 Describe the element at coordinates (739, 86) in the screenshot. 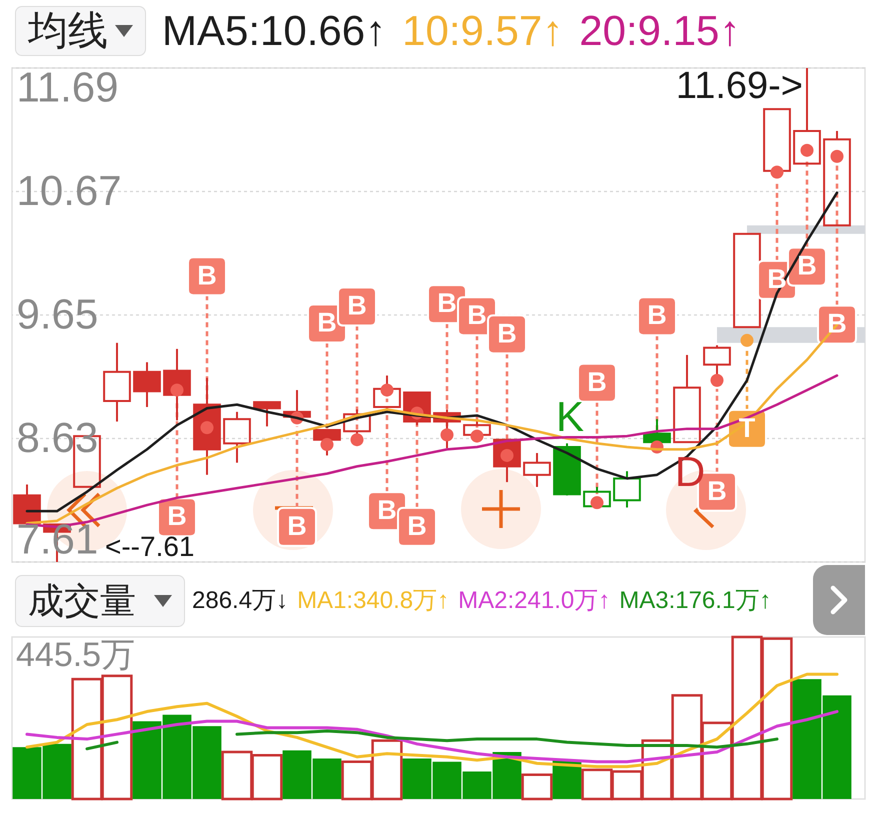

I see `annotation: 11.69->` at that location.